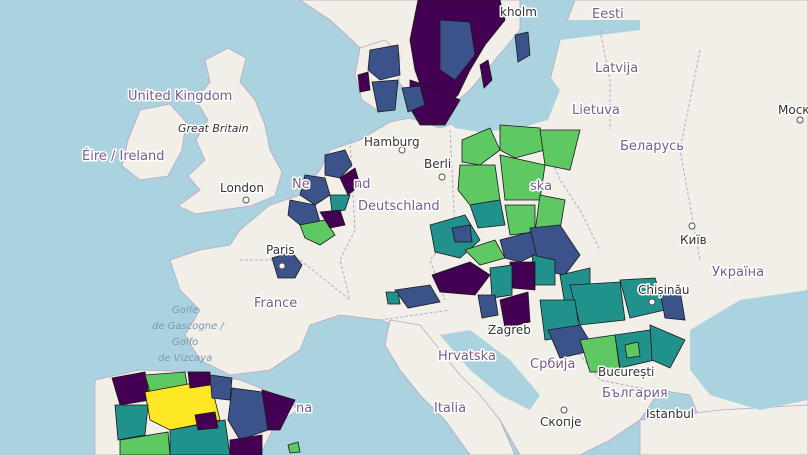 The height and width of the screenshot is (455, 808). I want to click on region-denmark-zealand, so click(413, 99).